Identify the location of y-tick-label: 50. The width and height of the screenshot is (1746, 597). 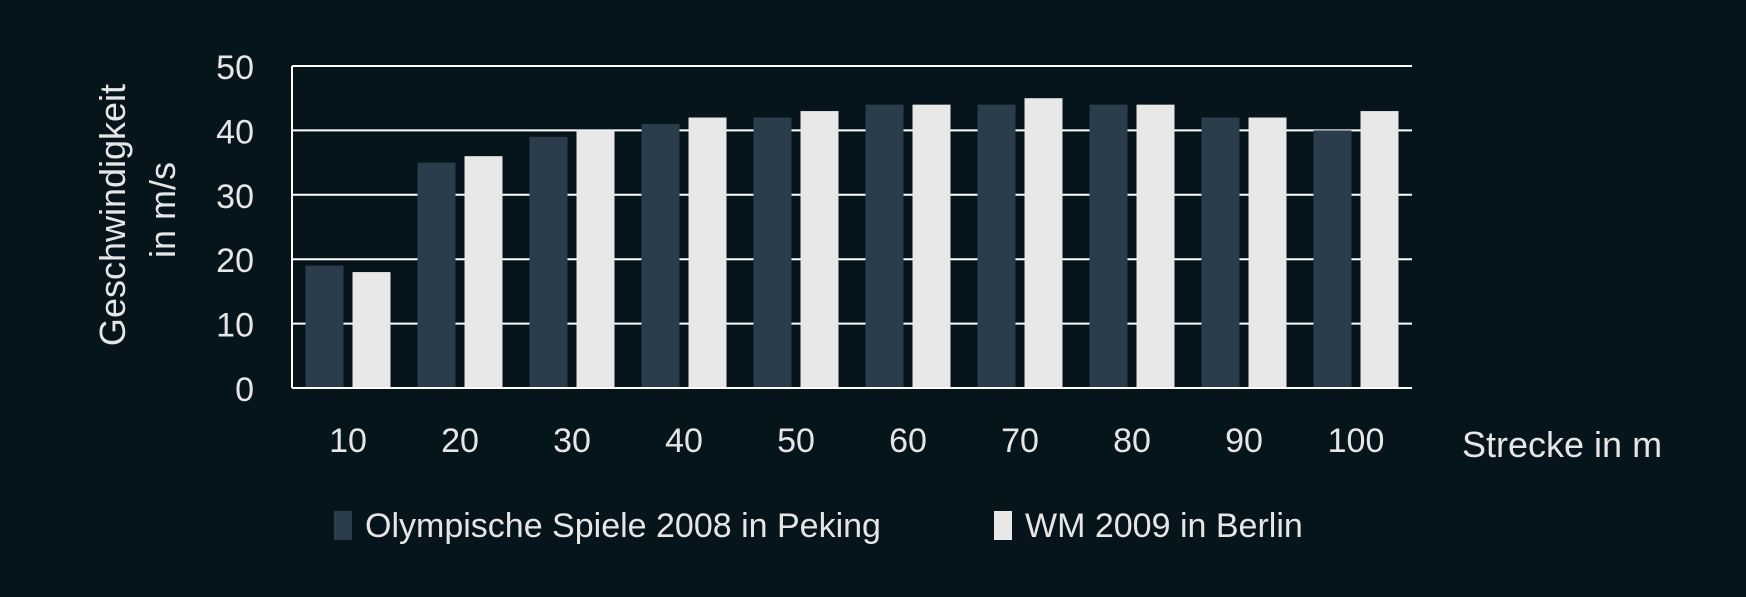
(235, 68).